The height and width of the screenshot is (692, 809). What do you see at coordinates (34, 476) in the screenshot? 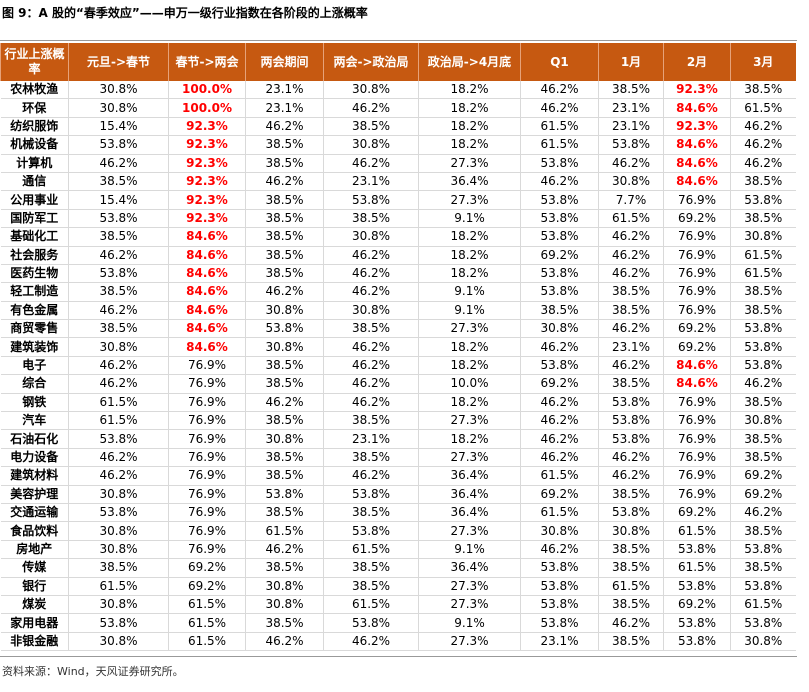
I see `industry-name: 建筑材料` at bounding box center [34, 476].